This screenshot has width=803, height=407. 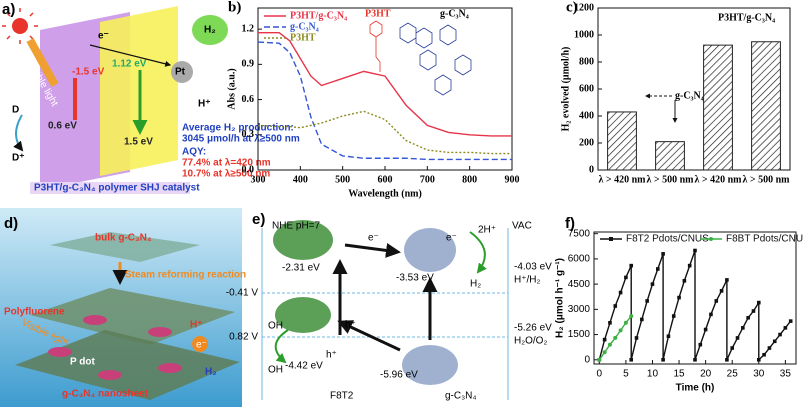 What do you see at coordinates (258, 179) in the screenshot?
I see `x-tick-label: 300` at bounding box center [258, 179].